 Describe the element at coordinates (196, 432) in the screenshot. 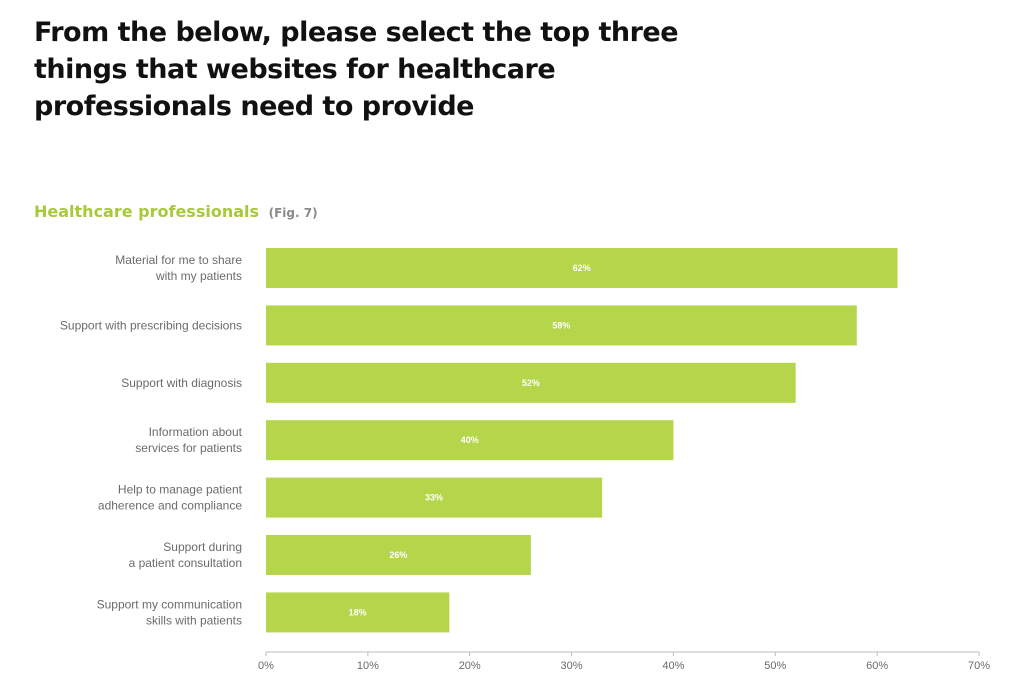

I see `category-label-line: Information about` at that location.